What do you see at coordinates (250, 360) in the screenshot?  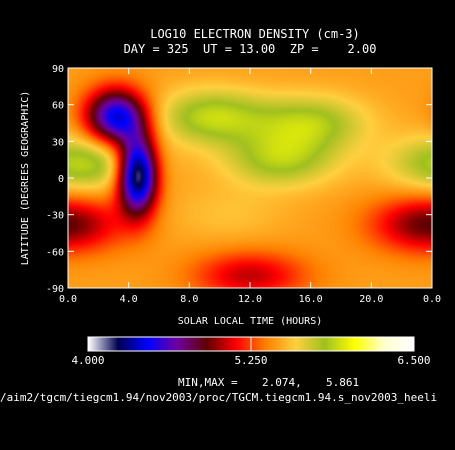 I see `colorbar-mid-label: 5.250` at bounding box center [250, 360].